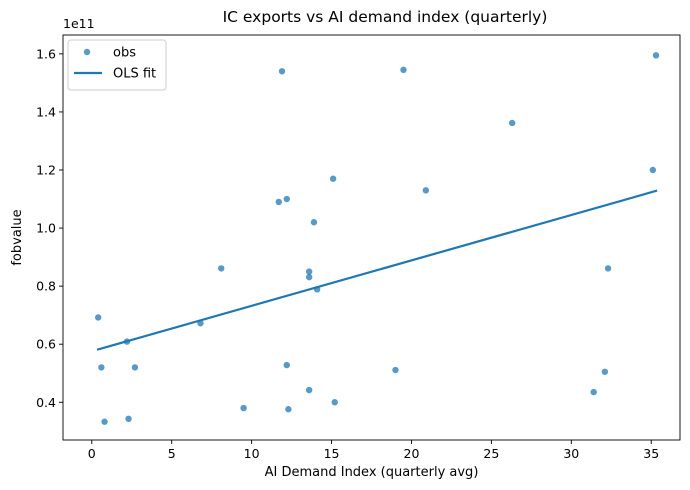 The width and height of the screenshot is (690, 490). I want to click on y-axis-ticks: 0.4 0.6 0.8 1.0 1.2 1.4 1.6, so click(49, 228).